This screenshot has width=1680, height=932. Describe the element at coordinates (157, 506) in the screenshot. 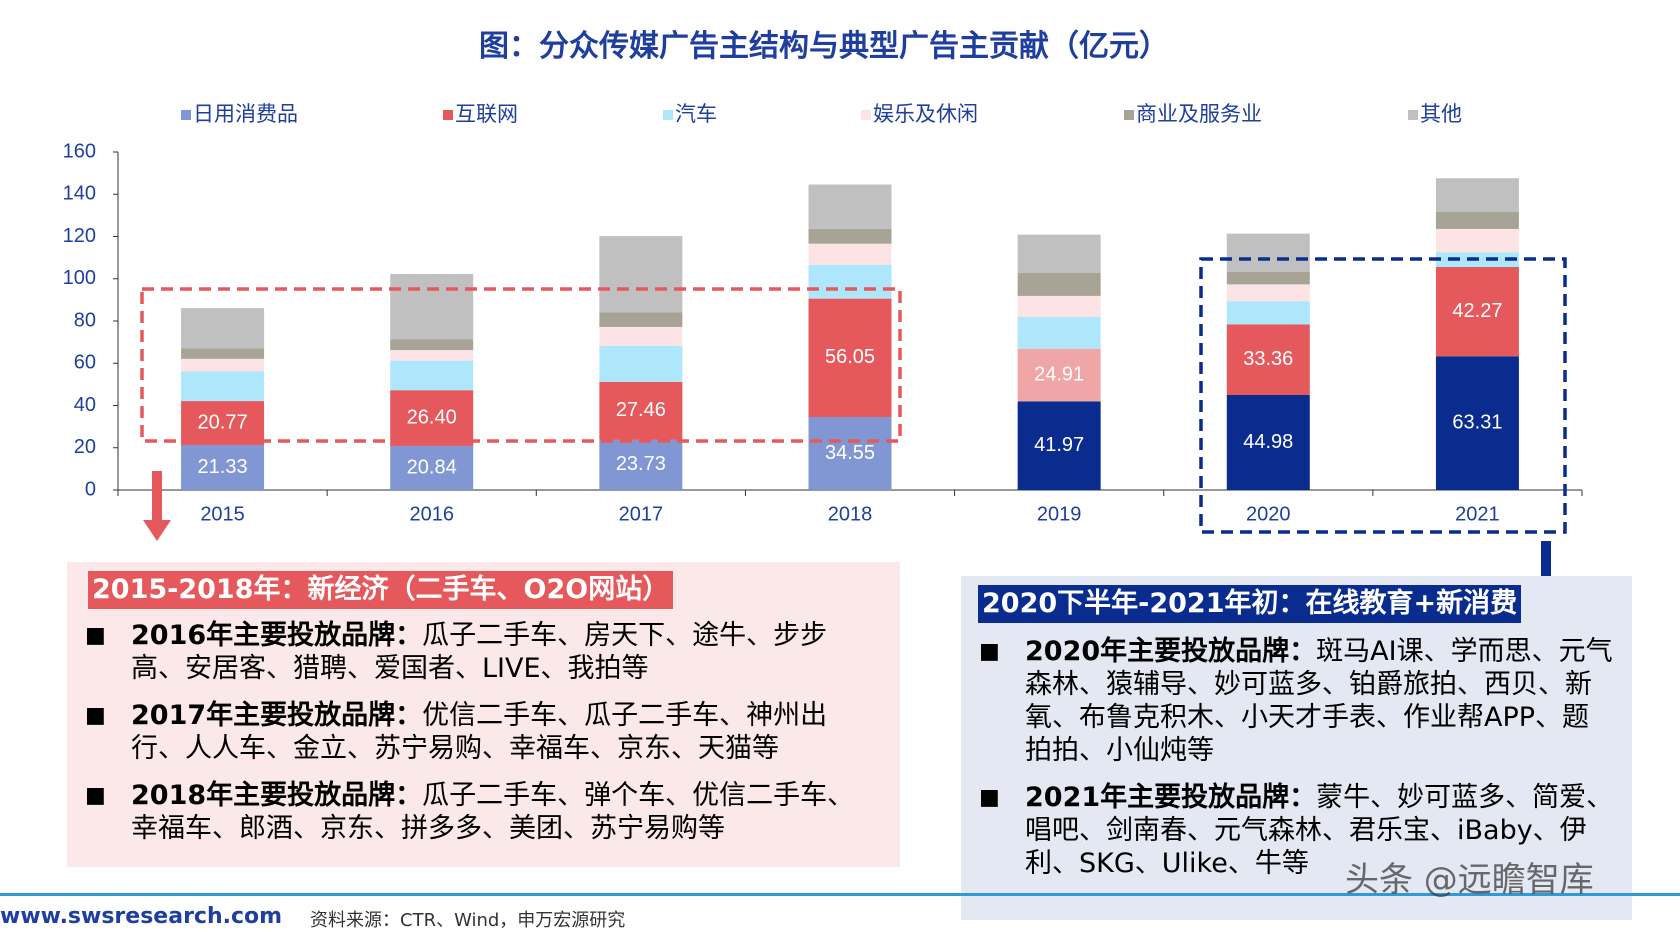

I see `arrow` at that location.